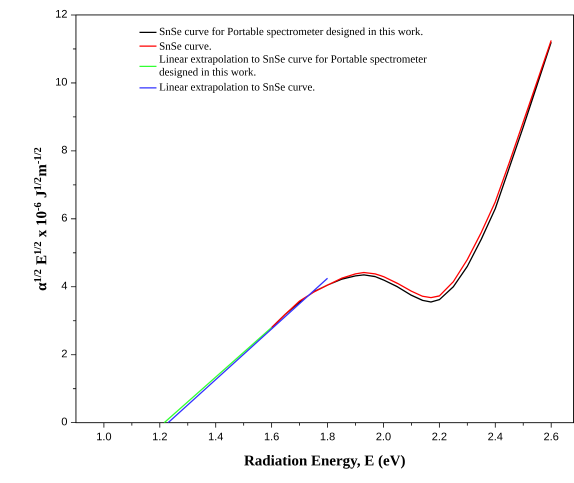 This screenshot has height=483, width=574. What do you see at coordinates (216, 436) in the screenshot?
I see `x-tick-label: 1.4` at bounding box center [216, 436].